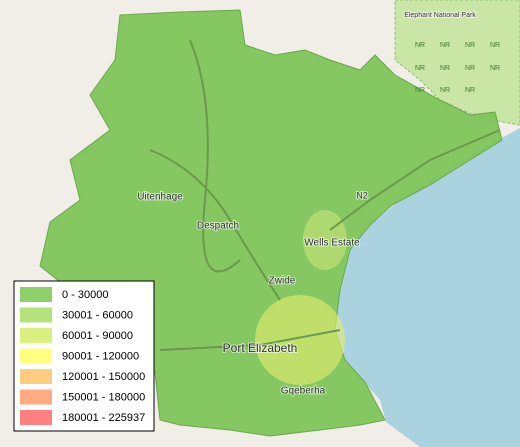 The image size is (520, 447). What do you see at coordinates (100, 356) in the screenshot?
I see `legend-label: 90001 - 120000` at bounding box center [100, 356].